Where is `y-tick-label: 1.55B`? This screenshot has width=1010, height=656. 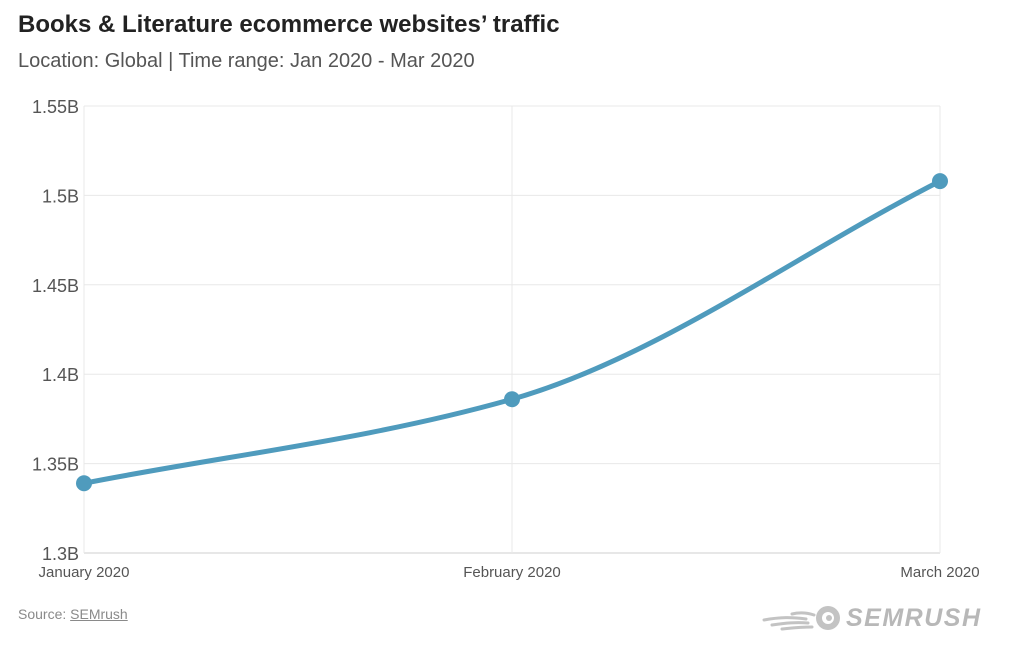 y-tick-label: 1.55B is located at coordinates (55, 107).